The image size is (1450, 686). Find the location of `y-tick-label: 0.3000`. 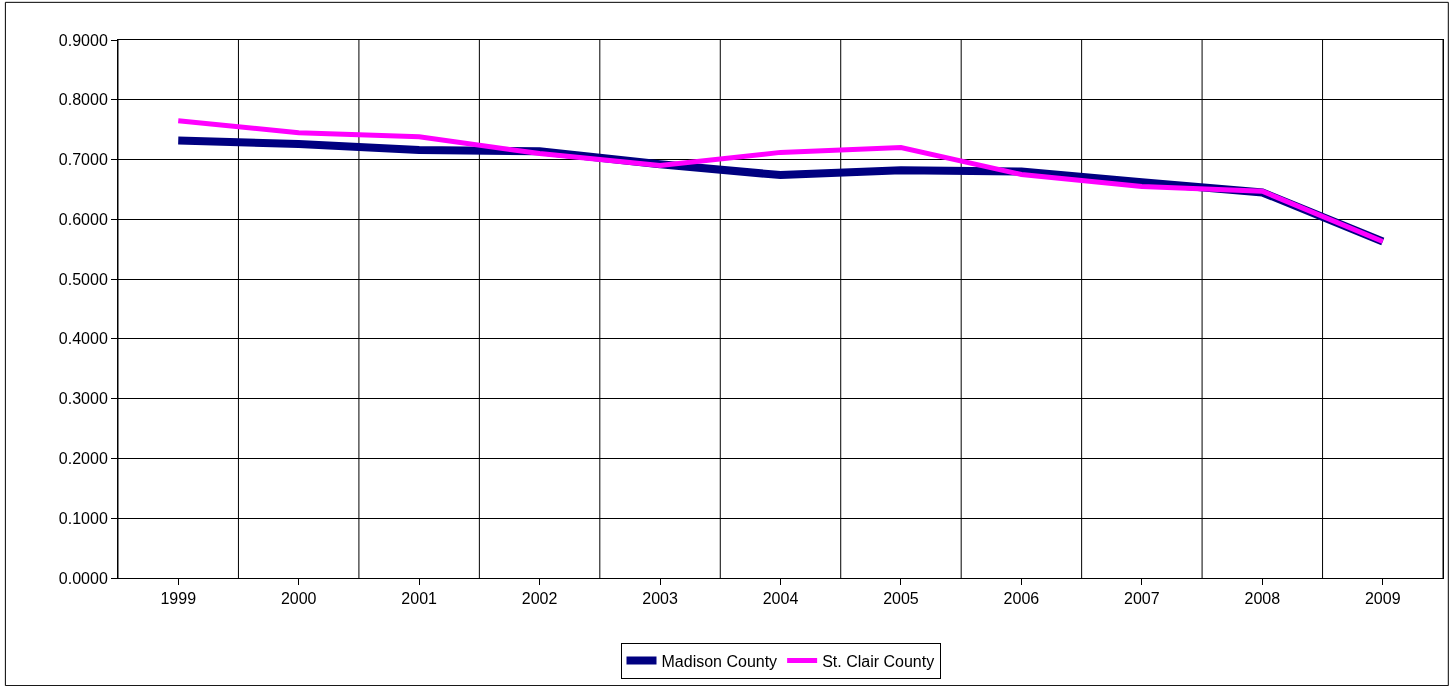

y-tick-label: 0.3000 is located at coordinates (83, 399).